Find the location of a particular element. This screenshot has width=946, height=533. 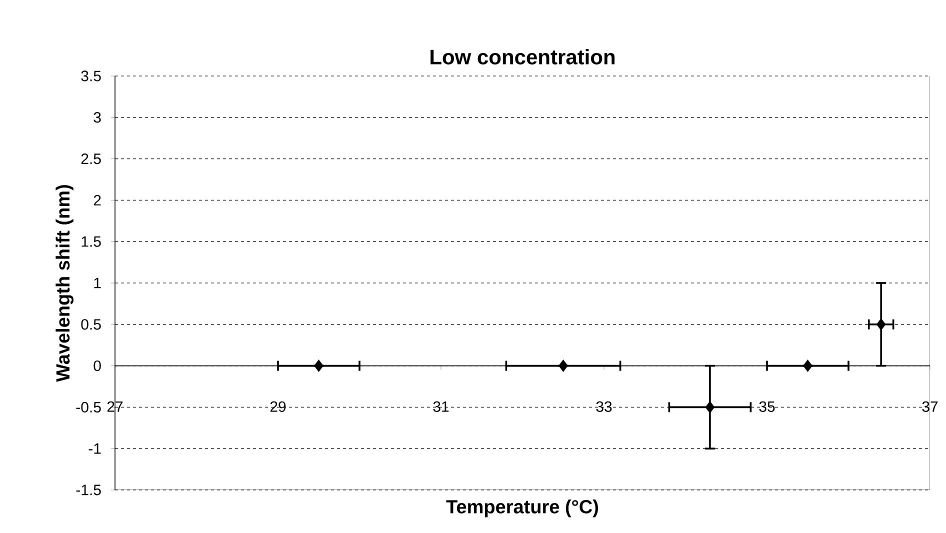

x-tick-label: 37 is located at coordinates (930, 406).